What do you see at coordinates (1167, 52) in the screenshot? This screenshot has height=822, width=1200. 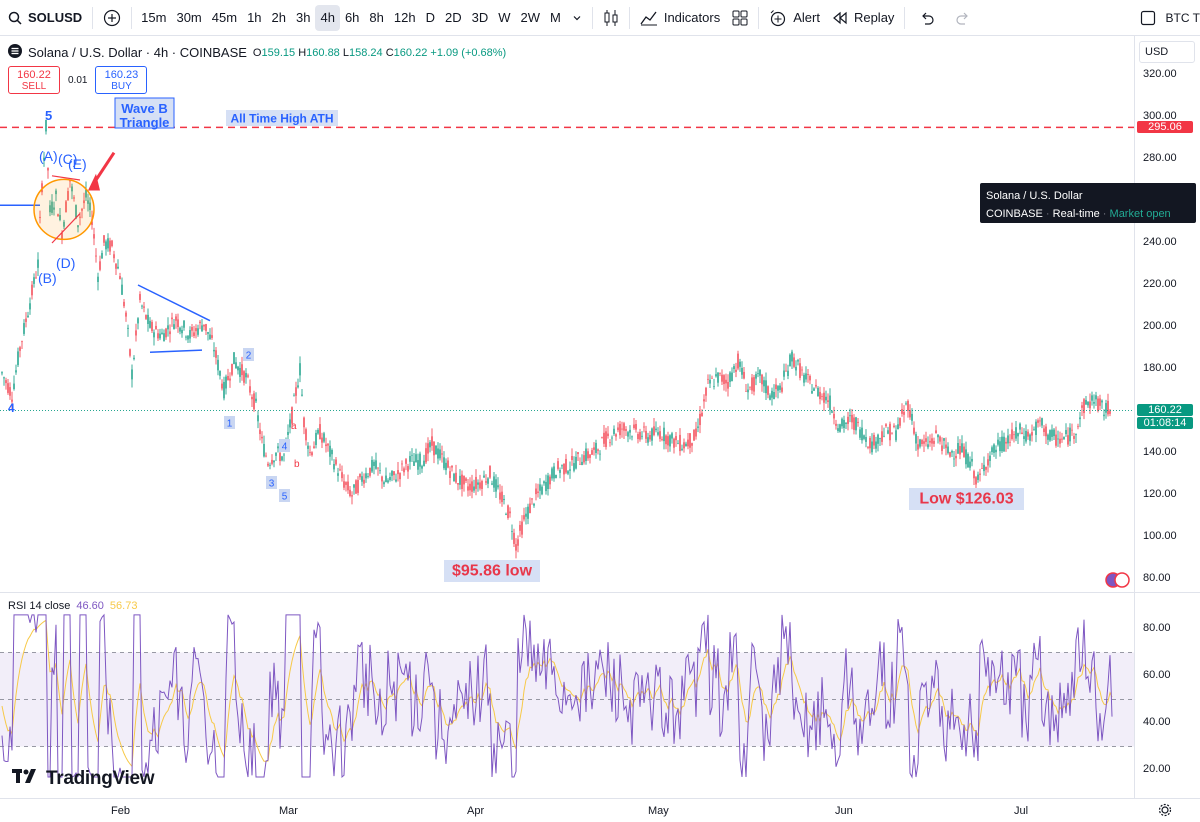 I see `currency-selector: USD` at bounding box center [1167, 52].